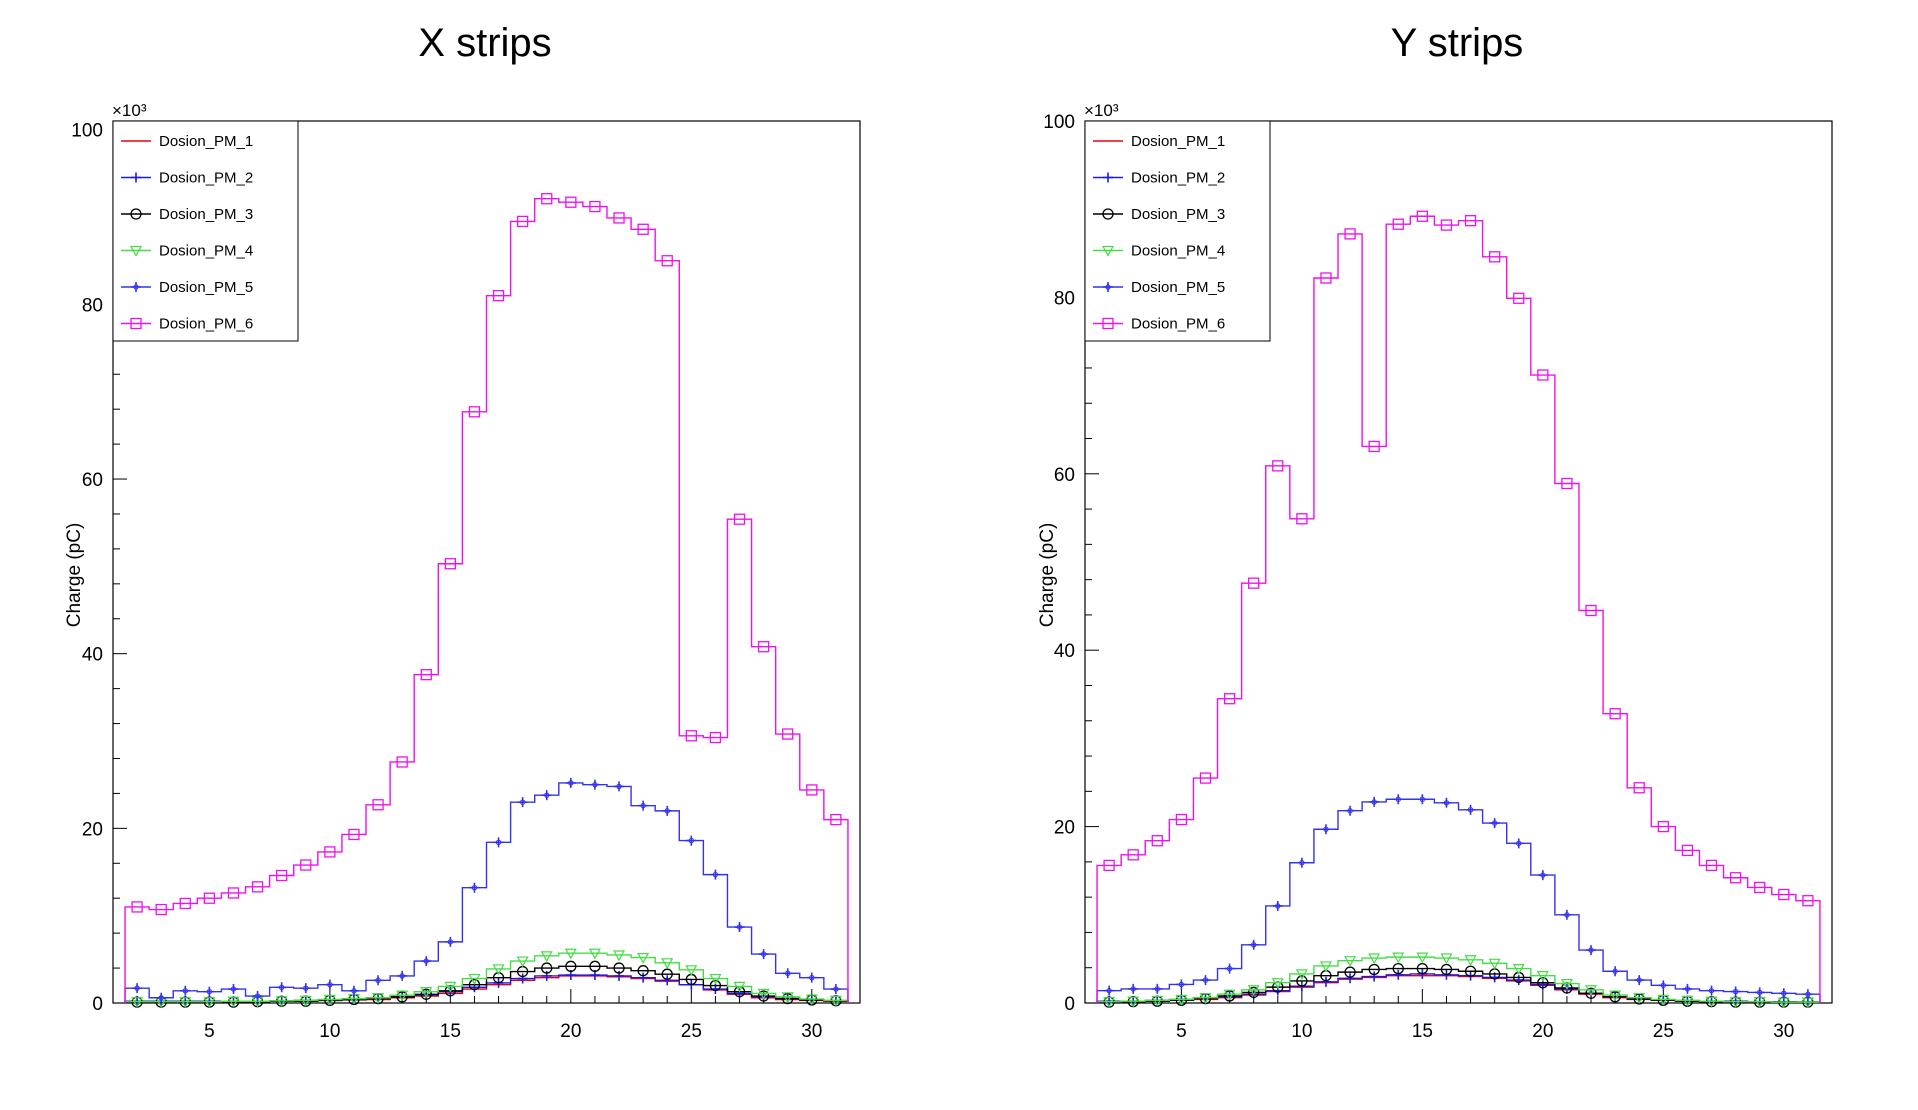 The width and height of the screenshot is (1918, 1110). I want to click on x-tick-label: 25, so click(691, 1031).